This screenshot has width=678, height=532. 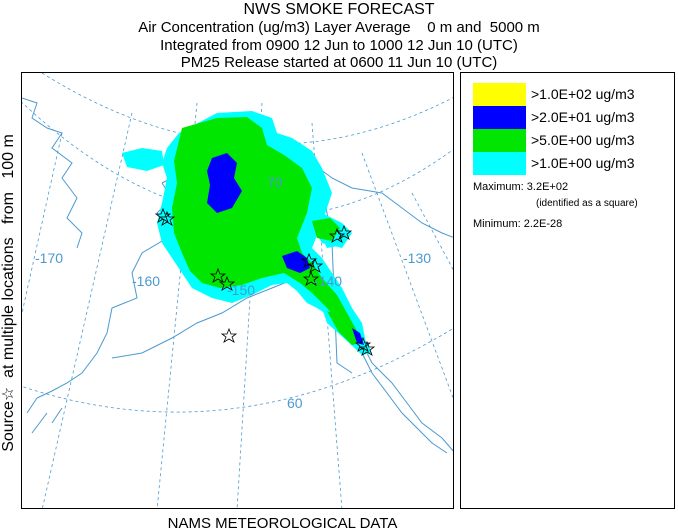 I want to click on lon-label-140: -140, so click(x=328, y=281).